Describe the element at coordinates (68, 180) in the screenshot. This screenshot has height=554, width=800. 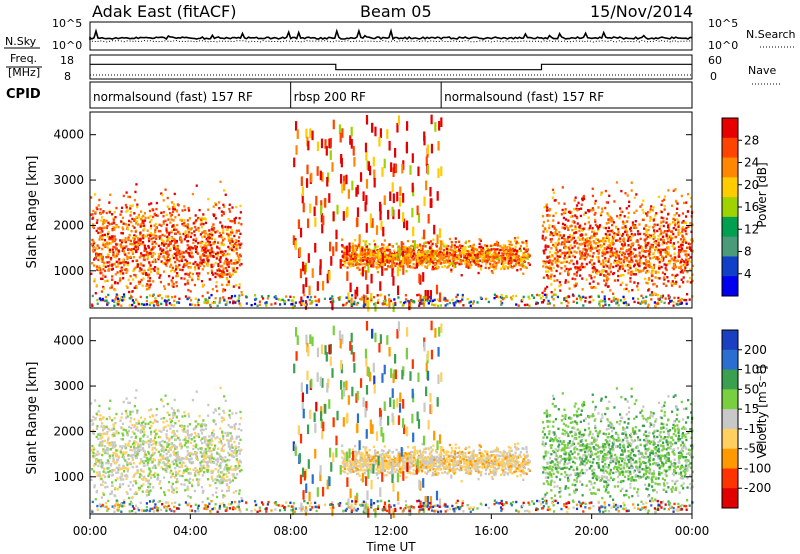
I see `y-tick-label: 3000` at that location.